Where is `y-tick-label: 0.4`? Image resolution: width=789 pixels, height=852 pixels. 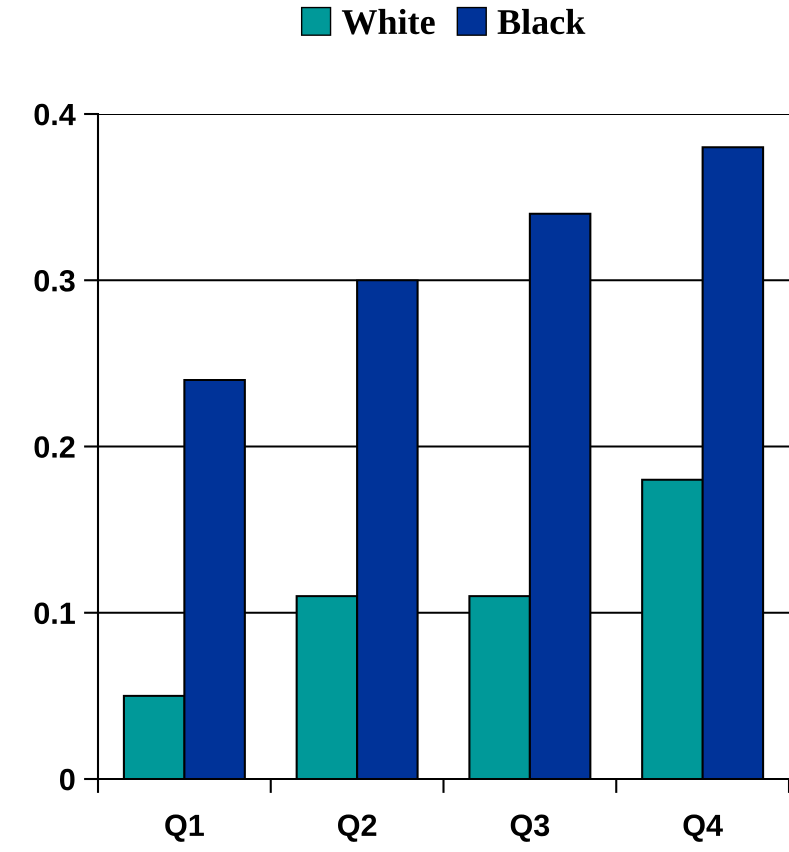 y-tick-label: 0.4 is located at coordinates (55, 115).